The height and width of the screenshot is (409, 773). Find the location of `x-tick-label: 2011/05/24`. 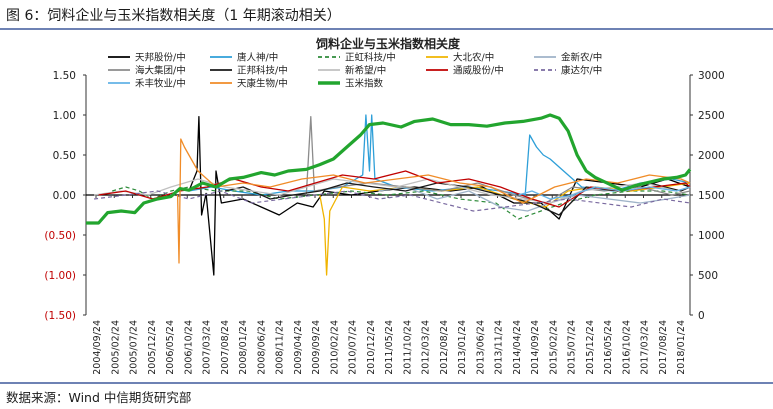

x-tick-label: 2011/05/24 is located at coordinates (389, 347).